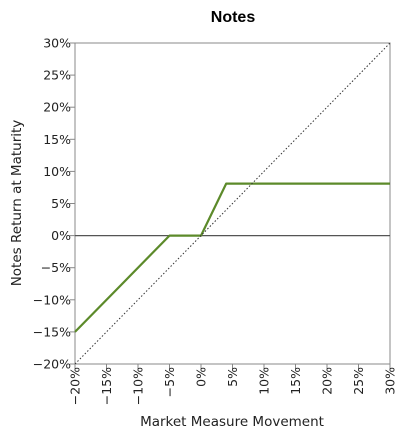 Image resolution: width=398 pixels, height=427 pixels. Describe the element at coordinates (138, 386) in the screenshot. I see `x-tick-label: −10%` at that location.